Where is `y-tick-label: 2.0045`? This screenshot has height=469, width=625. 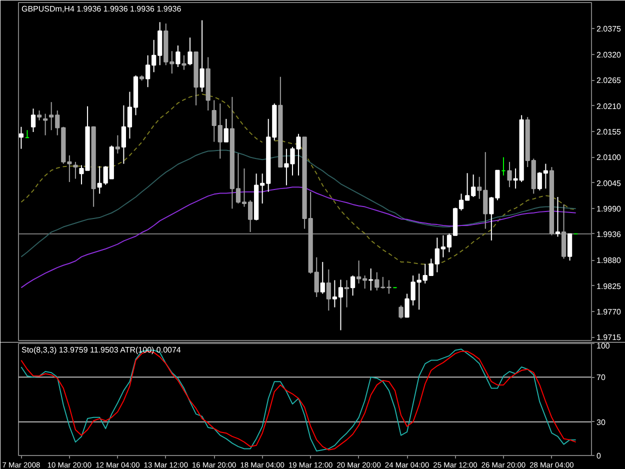
y-tick-label: 2.0045 is located at coordinates (609, 183).